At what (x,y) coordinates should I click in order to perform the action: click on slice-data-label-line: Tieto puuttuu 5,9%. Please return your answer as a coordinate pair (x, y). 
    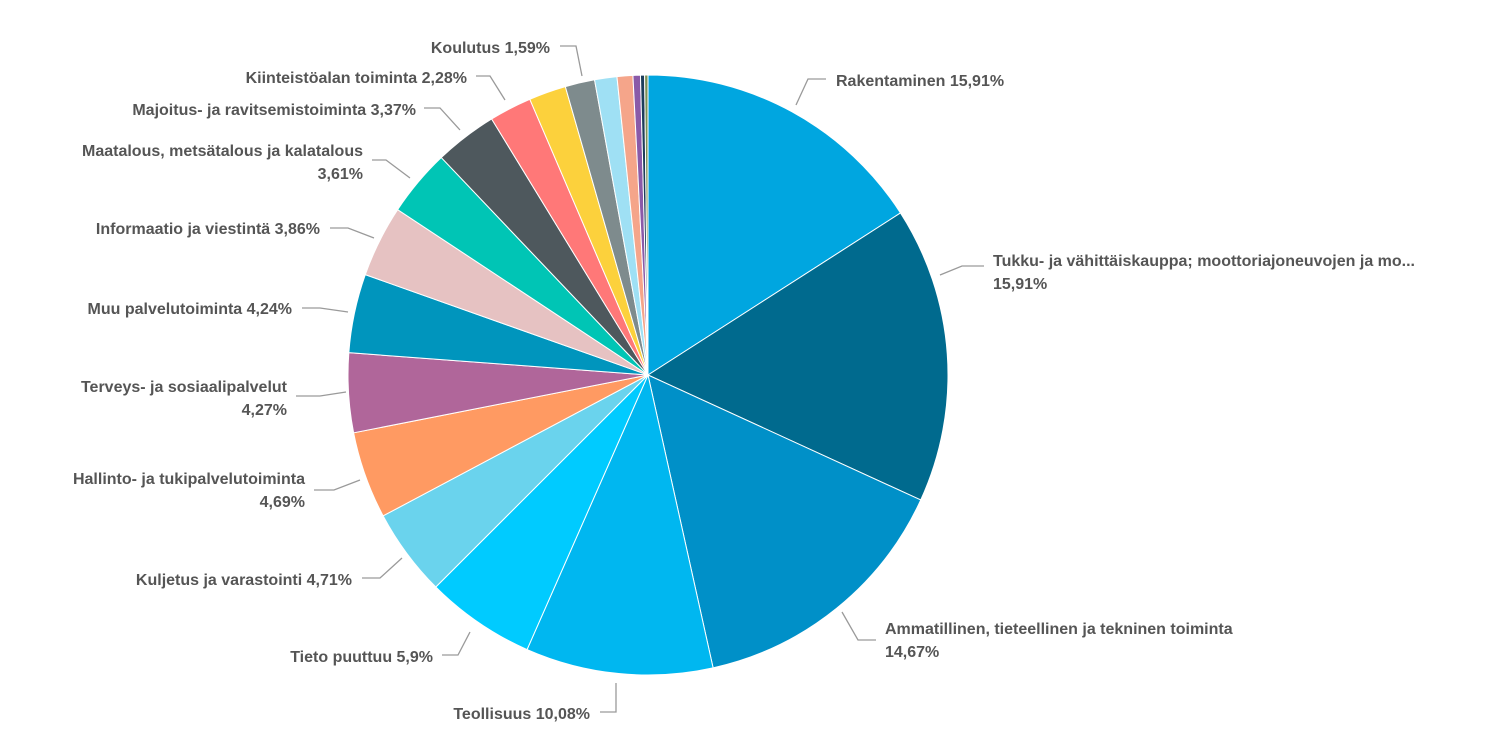
    Looking at the image, I should click on (361, 657).